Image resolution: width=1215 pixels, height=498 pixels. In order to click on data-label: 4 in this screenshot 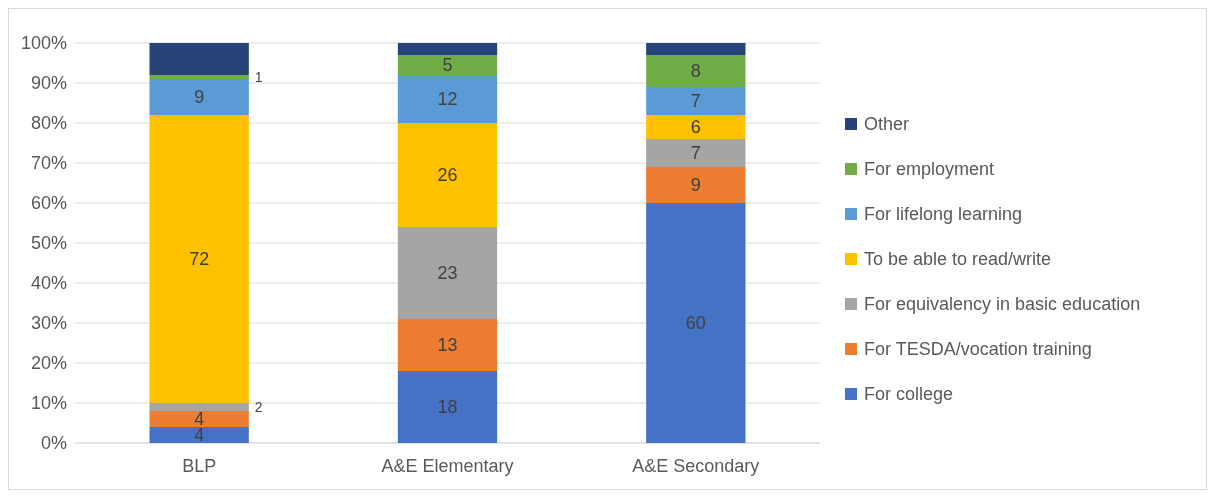, I will do `click(199, 435)`.